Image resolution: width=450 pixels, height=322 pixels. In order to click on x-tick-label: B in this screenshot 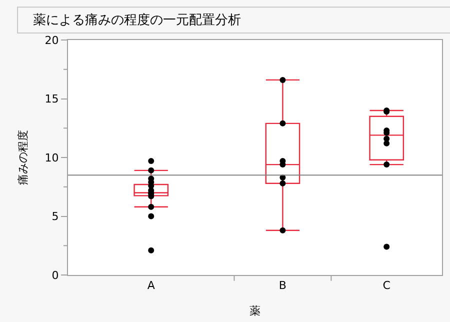, I will do `click(282, 285)`.